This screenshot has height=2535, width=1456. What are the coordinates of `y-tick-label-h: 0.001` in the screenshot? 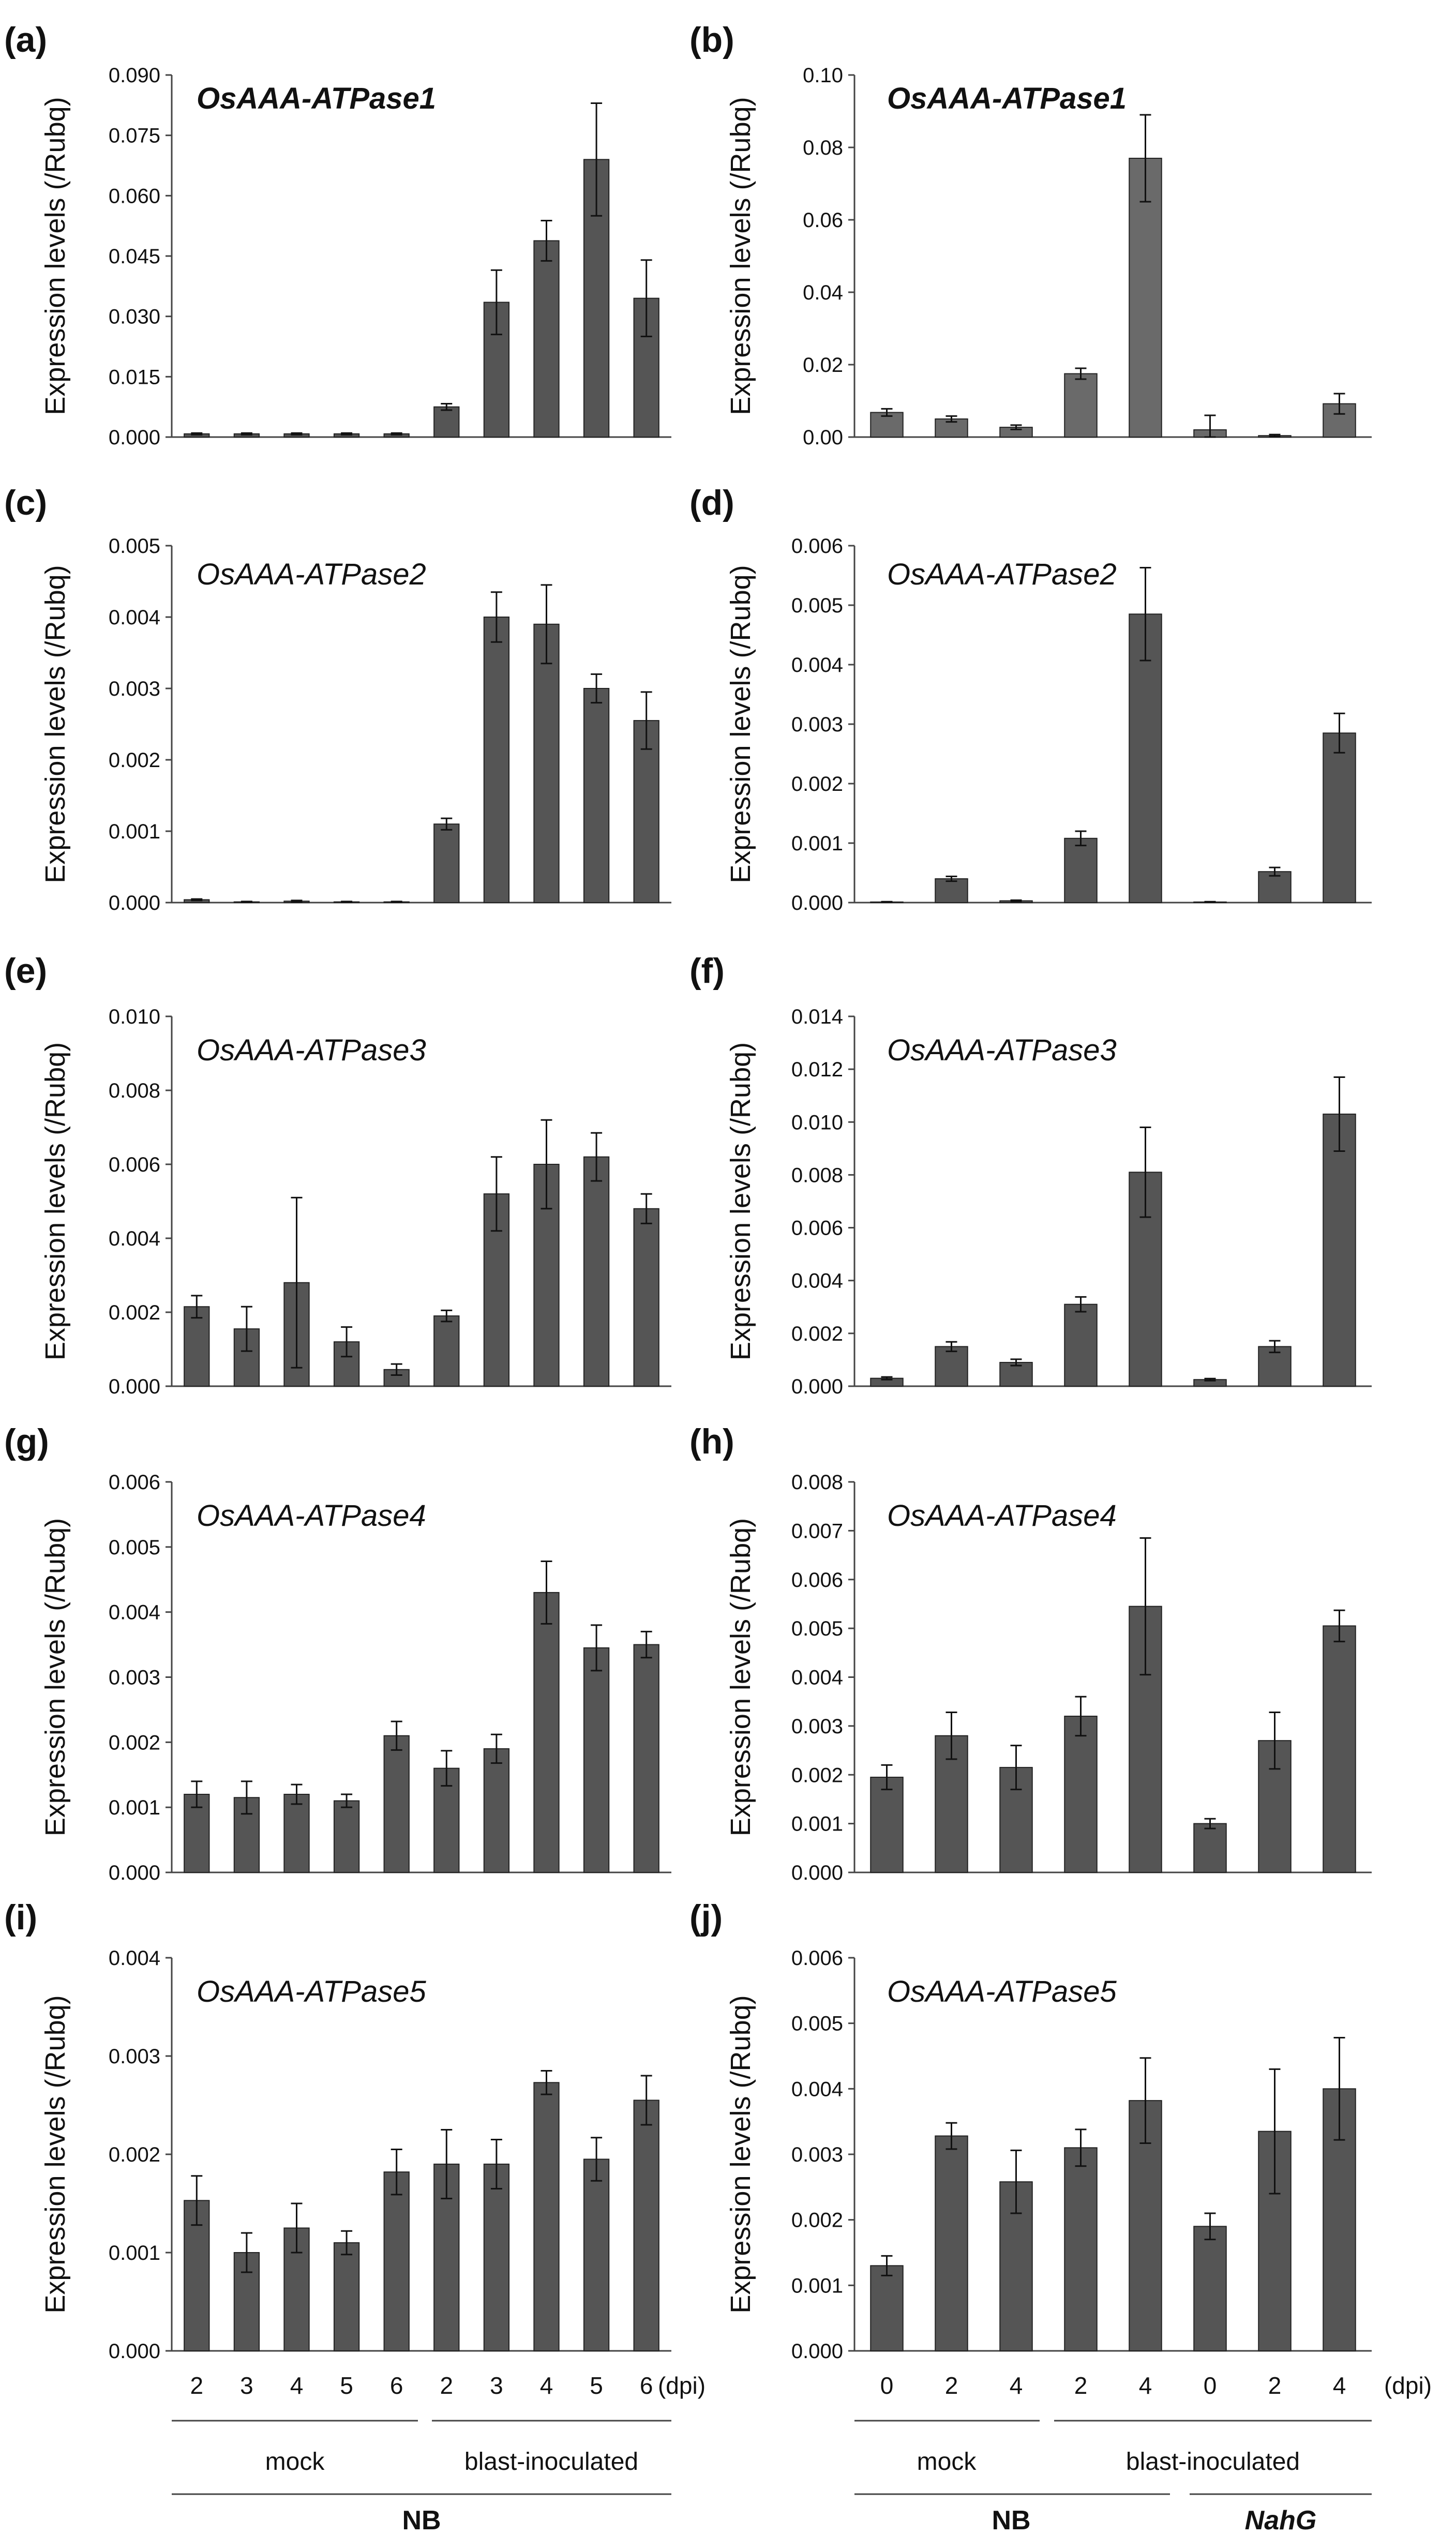 It's located at (817, 1825).